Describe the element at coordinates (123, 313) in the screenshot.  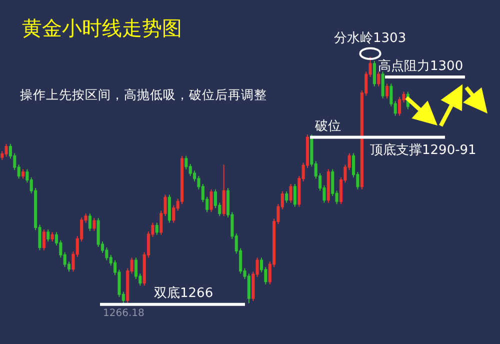
I see `text: 1266.18` at that location.